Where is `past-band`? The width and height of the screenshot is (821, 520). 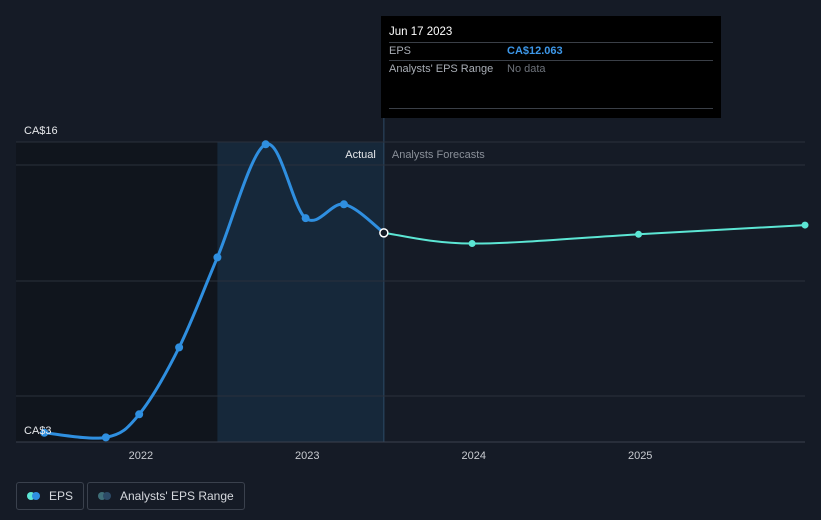 past-band is located at coordinates (117, 292).